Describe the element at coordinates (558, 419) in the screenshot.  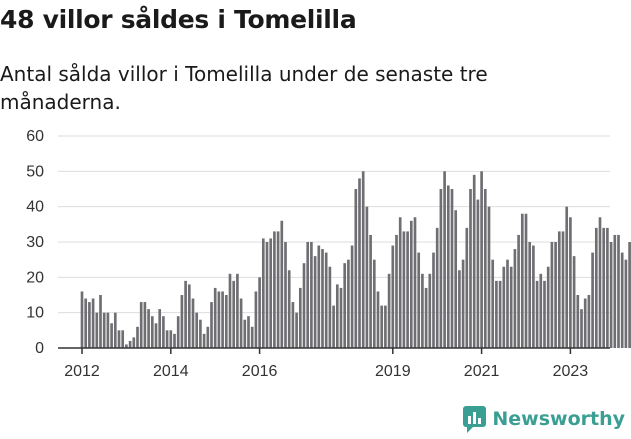
I see `brand-name: Newsworthy` at that location.